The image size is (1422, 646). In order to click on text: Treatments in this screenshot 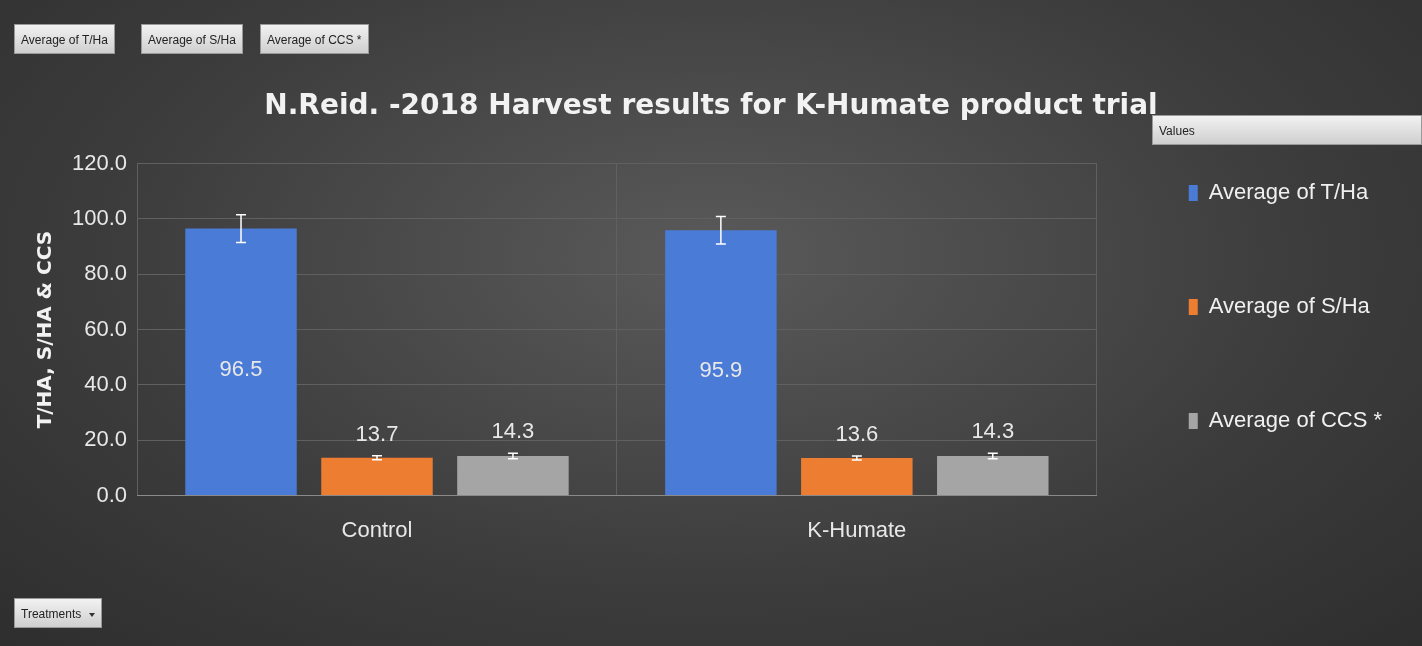, I will do `click(51, 614)`.